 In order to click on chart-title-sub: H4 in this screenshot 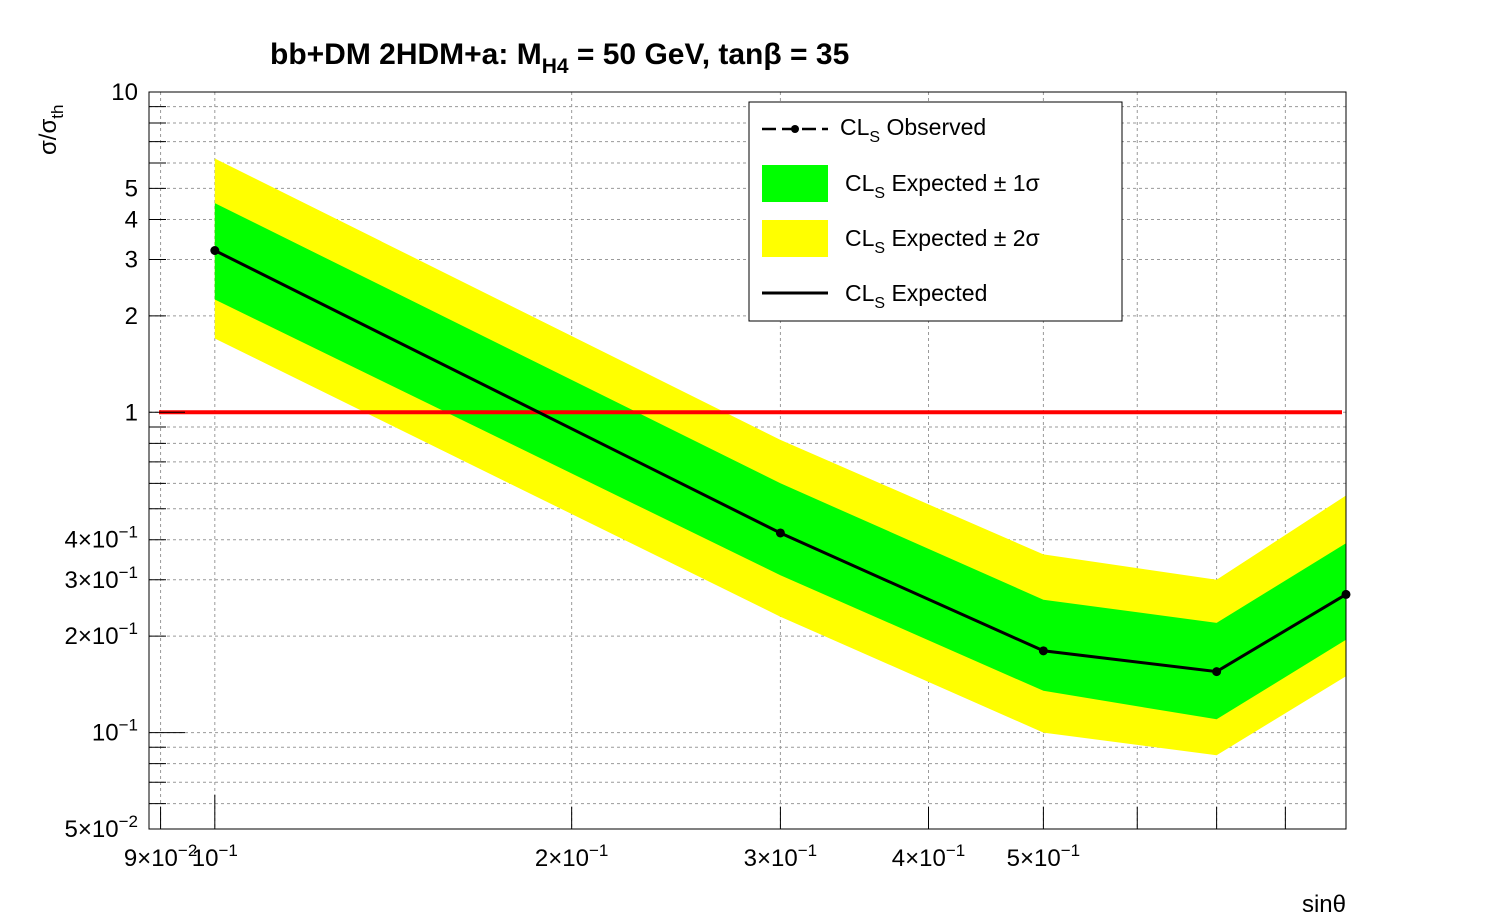, I will do `click(555, 66)`.